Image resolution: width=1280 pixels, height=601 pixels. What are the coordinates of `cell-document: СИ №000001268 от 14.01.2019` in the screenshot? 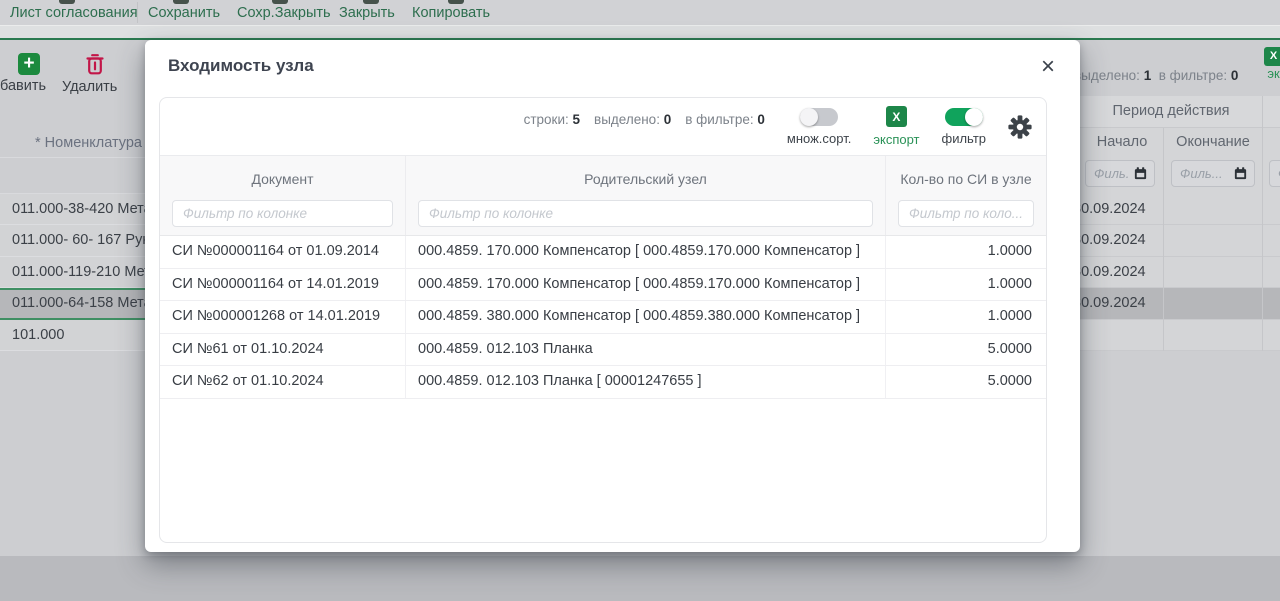 It's located at (283, 317).